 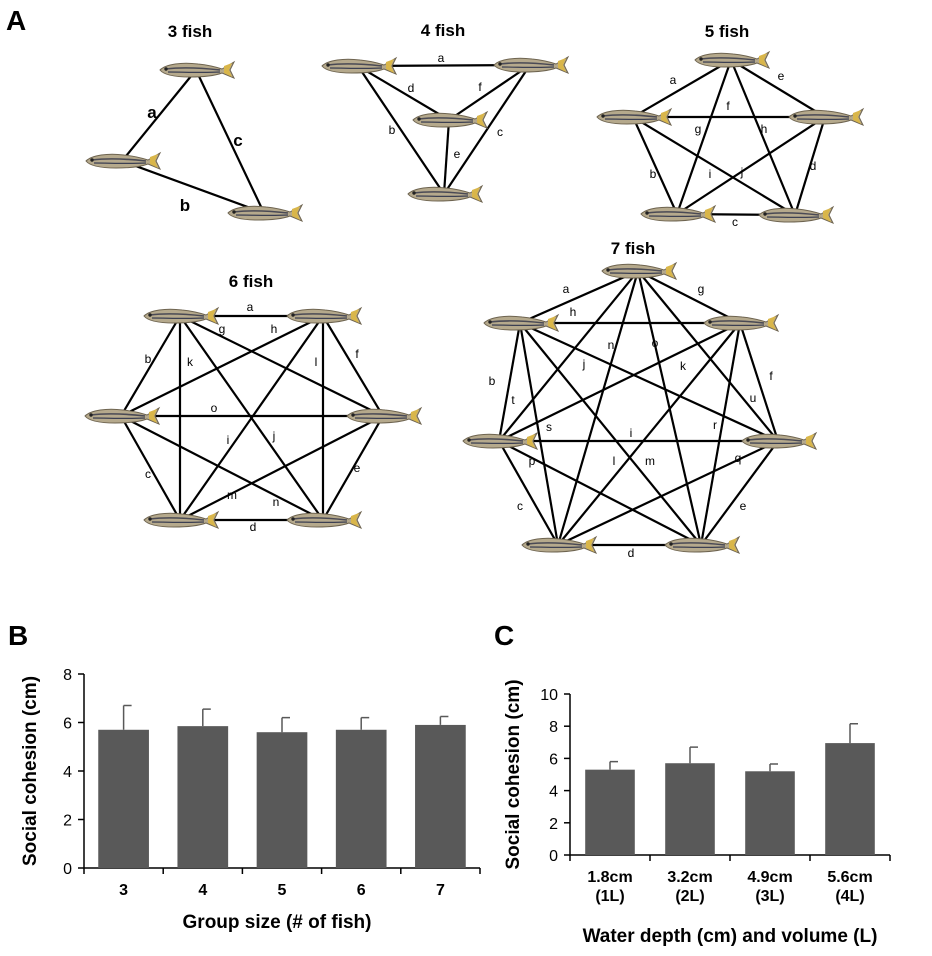 I want to click on network-4-fish: a b c d e f, so click(x=445, y=127).